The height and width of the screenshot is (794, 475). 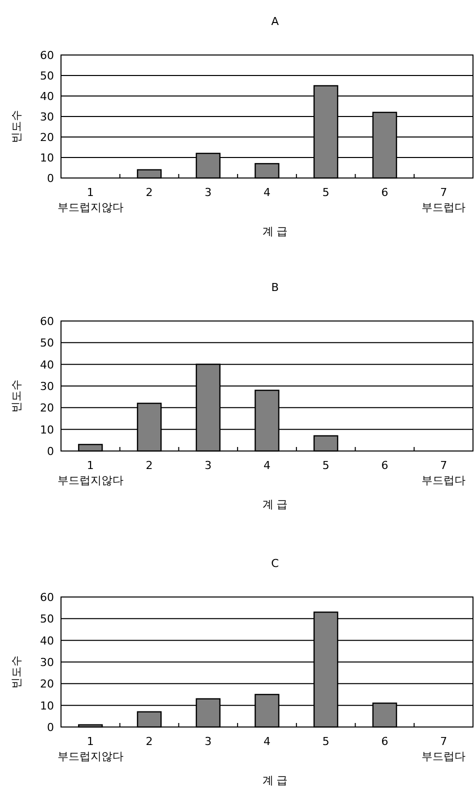 What do you see at coordinates (275, 287) in the screenshot?
I see `chart-title: B` at bounding box center [275, 287].